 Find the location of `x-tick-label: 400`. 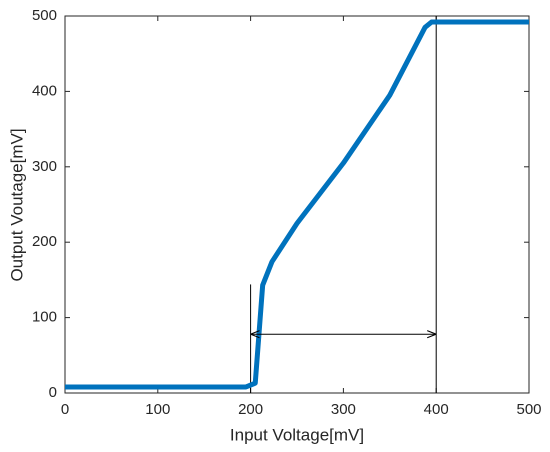

x-tick-label: 400 is located at coordinates (436, 409).